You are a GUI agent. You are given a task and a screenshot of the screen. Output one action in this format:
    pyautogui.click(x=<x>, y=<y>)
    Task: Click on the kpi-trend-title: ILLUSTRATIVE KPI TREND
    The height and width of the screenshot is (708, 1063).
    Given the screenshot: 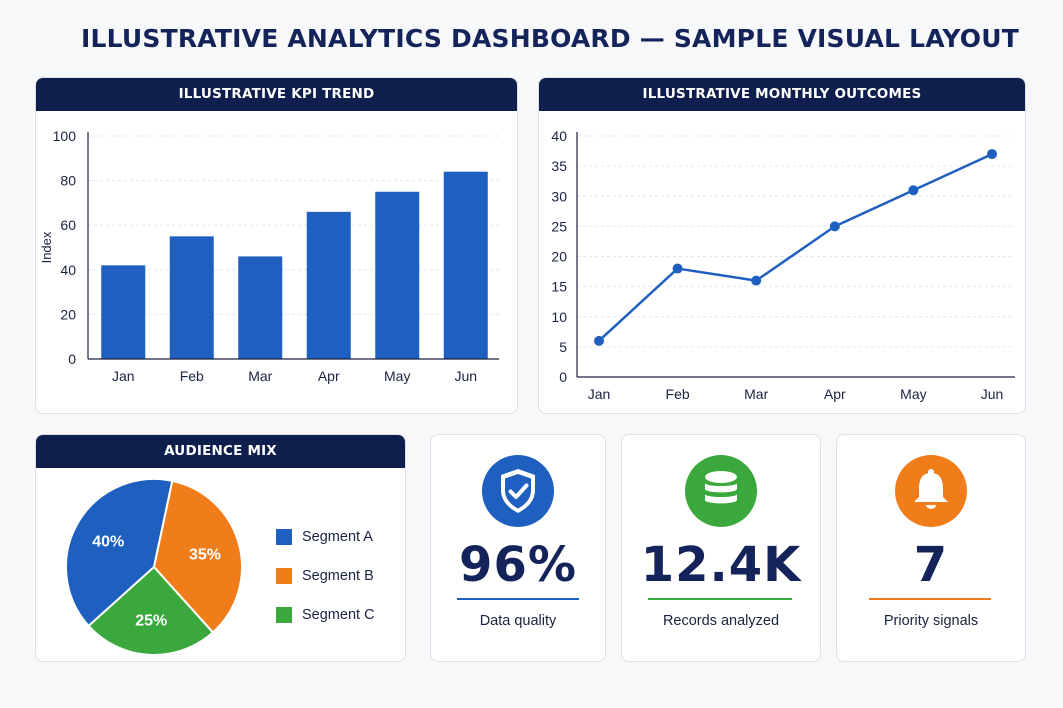 What is the action you would take?
    pyautogui.click(x=276, y=94)
    